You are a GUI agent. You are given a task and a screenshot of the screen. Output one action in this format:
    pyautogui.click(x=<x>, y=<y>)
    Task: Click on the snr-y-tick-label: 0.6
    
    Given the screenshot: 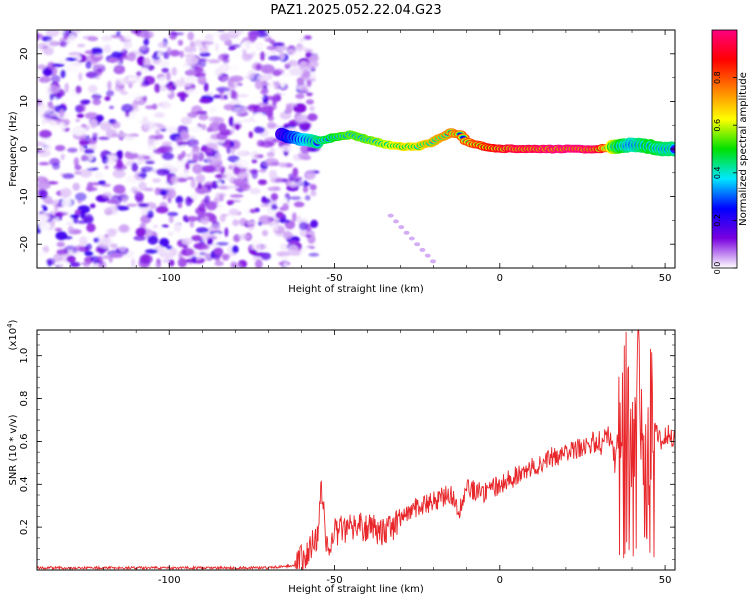 What is the action you would take?
    pyautogui.click(x=24, y=441)
    